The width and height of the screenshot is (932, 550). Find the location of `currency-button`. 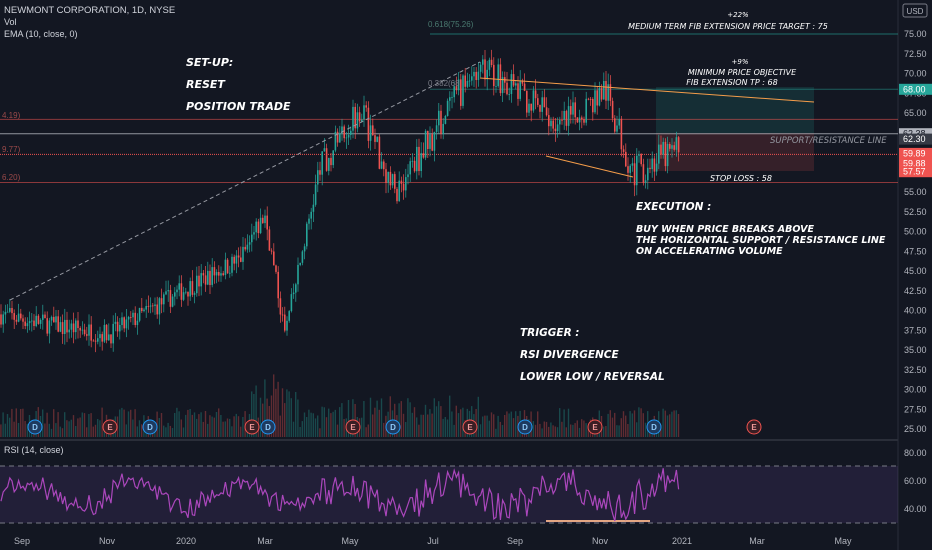

currency-button is located at coordinates (915, 10).